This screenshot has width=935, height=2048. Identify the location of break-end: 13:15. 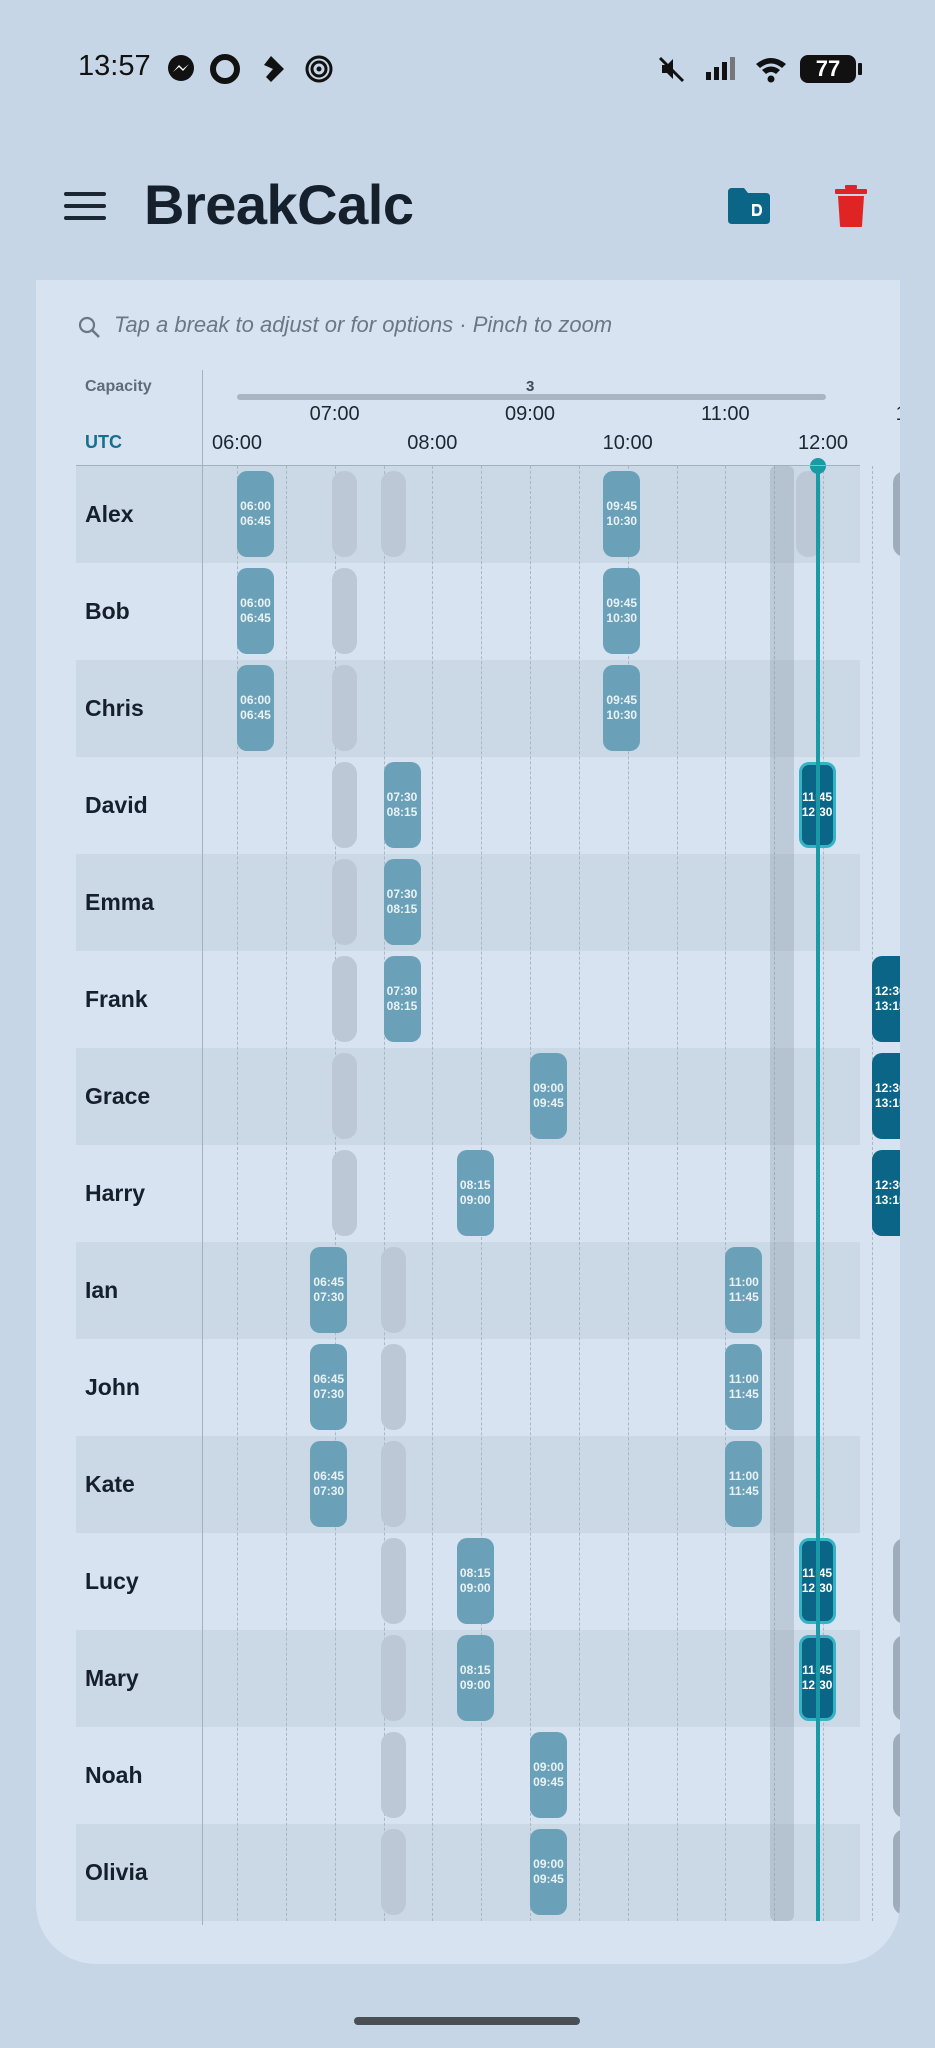
(887, 1103).